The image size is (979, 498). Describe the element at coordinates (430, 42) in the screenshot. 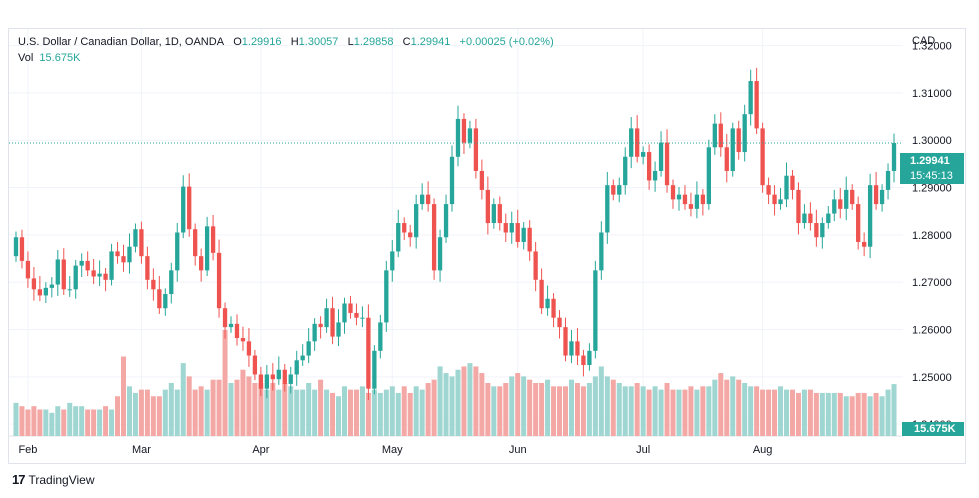

I see `close-value: 1.29941` at that location.